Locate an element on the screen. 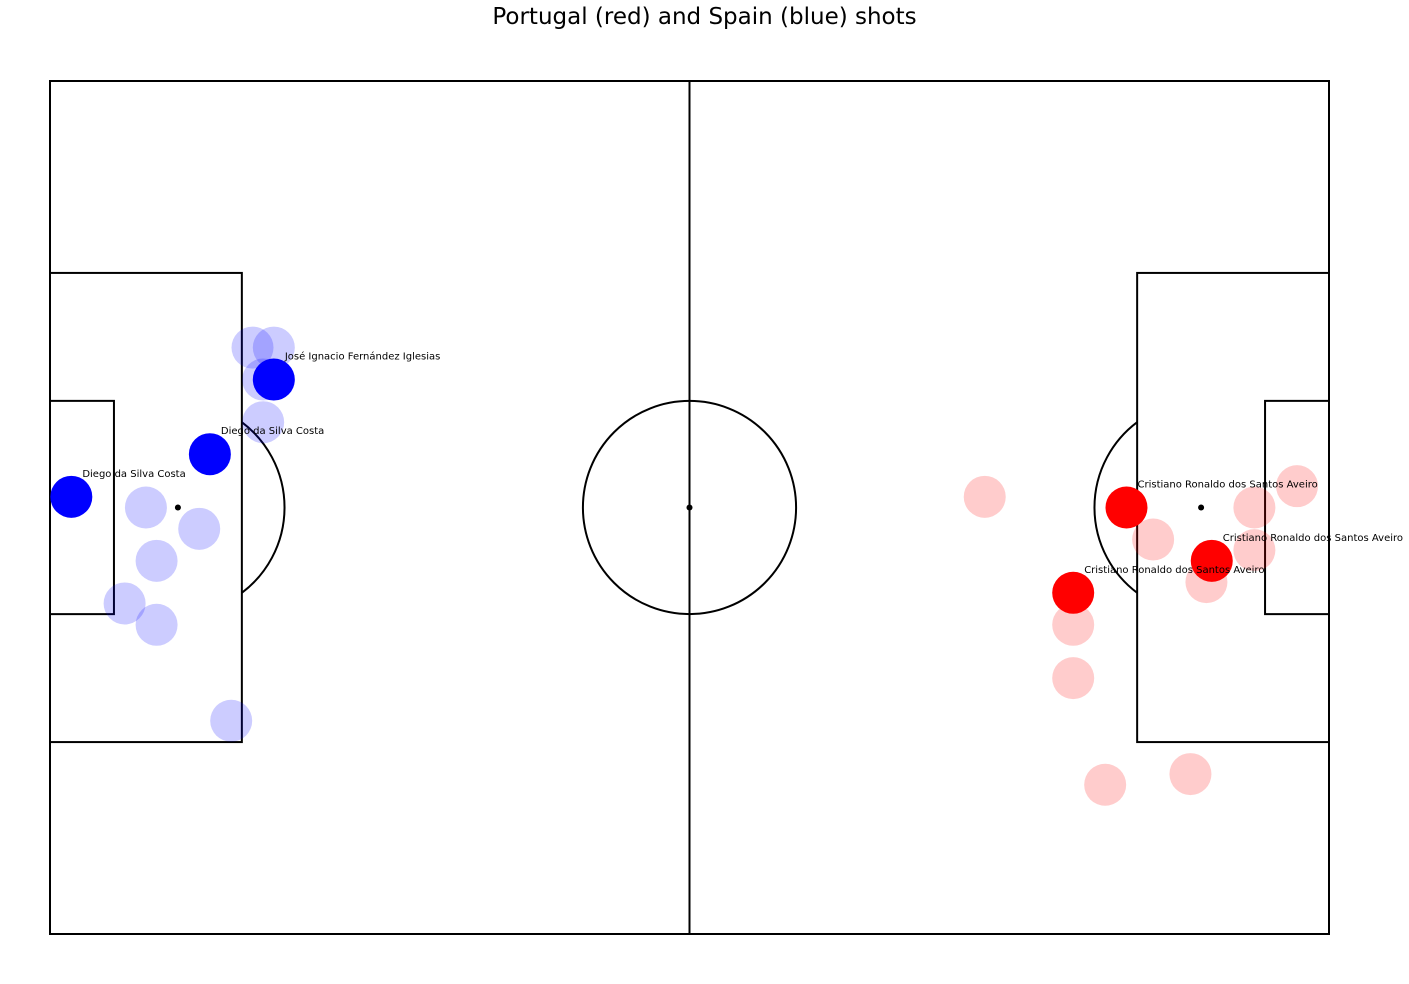 This screenshot has width=1409, height=984. spain-goal-label: José Ignacio Fernández Iglesias is located at coordinates (362, 357).